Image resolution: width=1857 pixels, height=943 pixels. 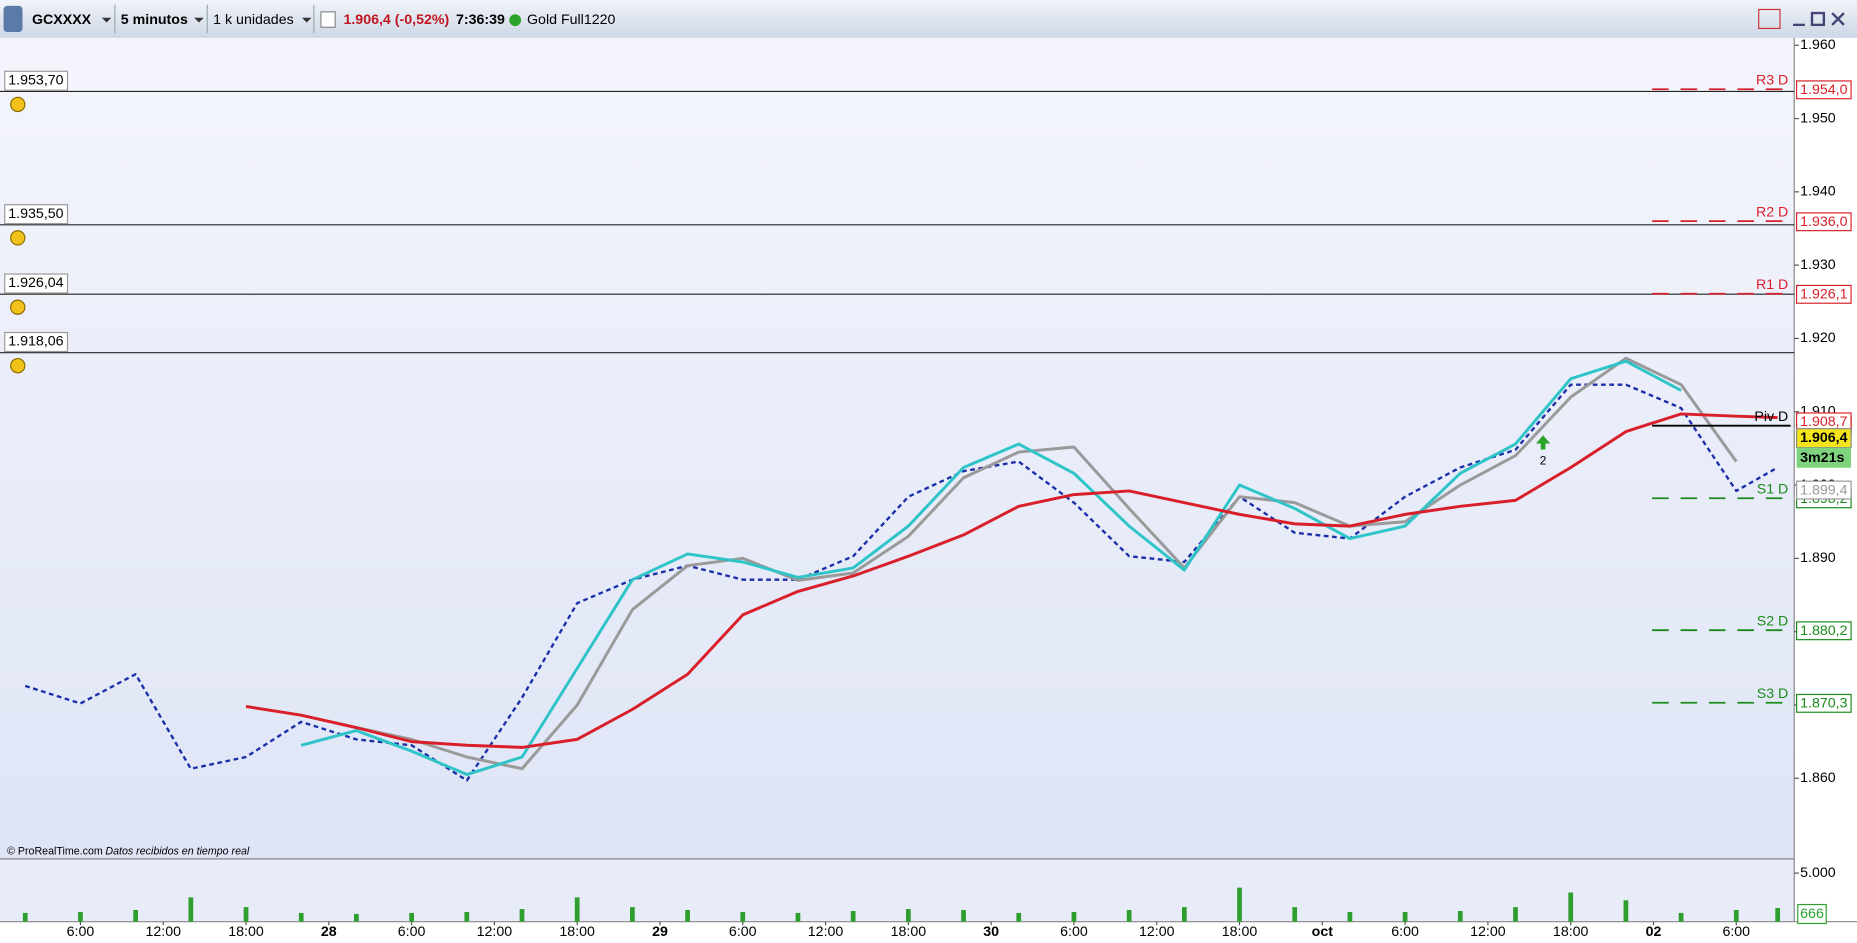 What do you see at coordinates (1772, 81) in the screenshot?
I see `pivot-name: R3 D` at bounding box center [1772, 81].